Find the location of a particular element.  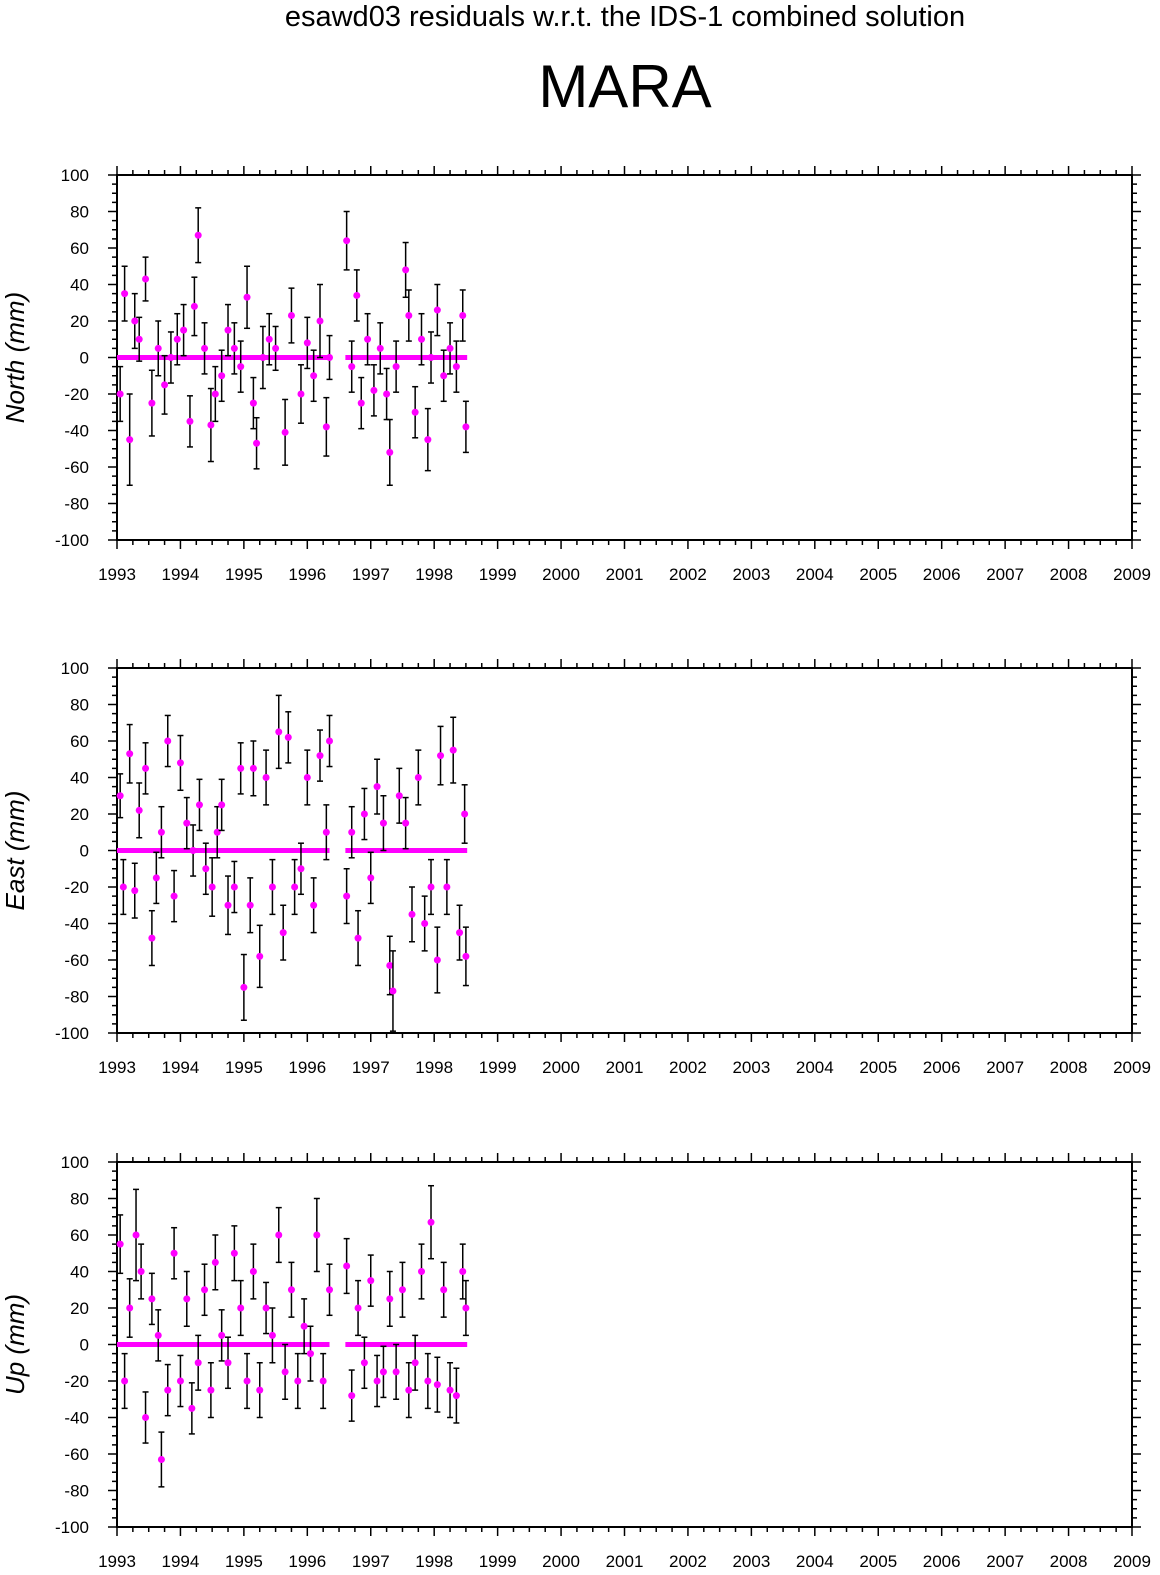

y-tick-label: 100 is located at coordinates (75, 1162).